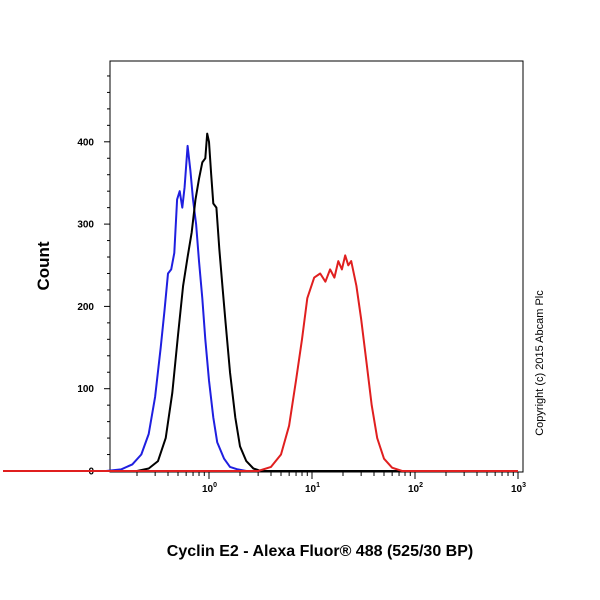 This screenshot has height=600, width=600. Describe the element at coordinates (85, 225) in the screenshot. I see `y-tick-label: 300` at that location.